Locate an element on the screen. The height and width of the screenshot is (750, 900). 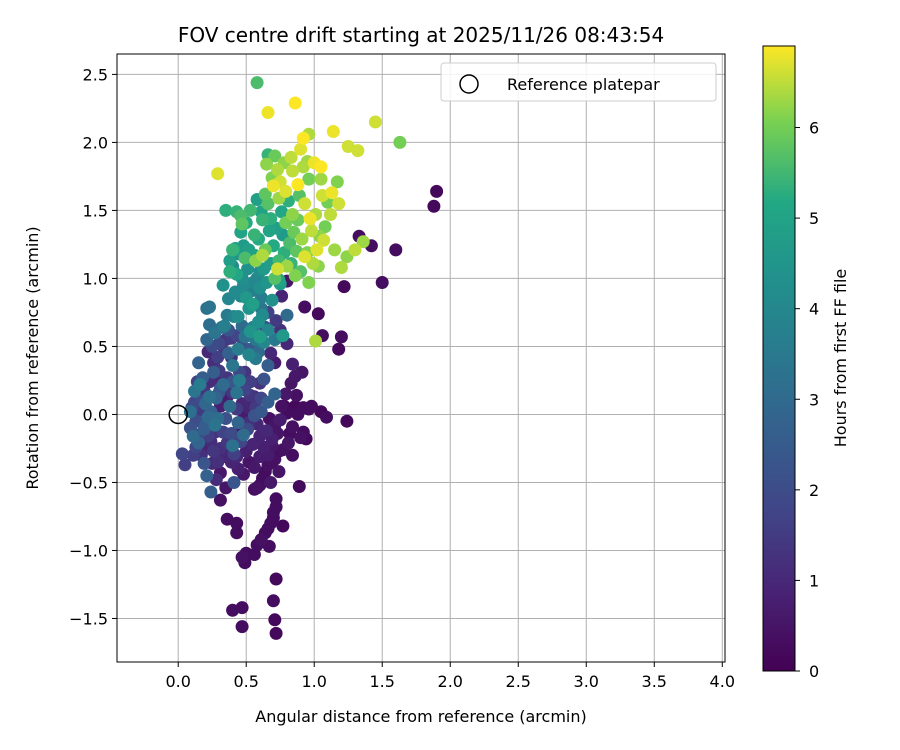
x-tick-label: 3.0 is located at coordinates (586, 681).